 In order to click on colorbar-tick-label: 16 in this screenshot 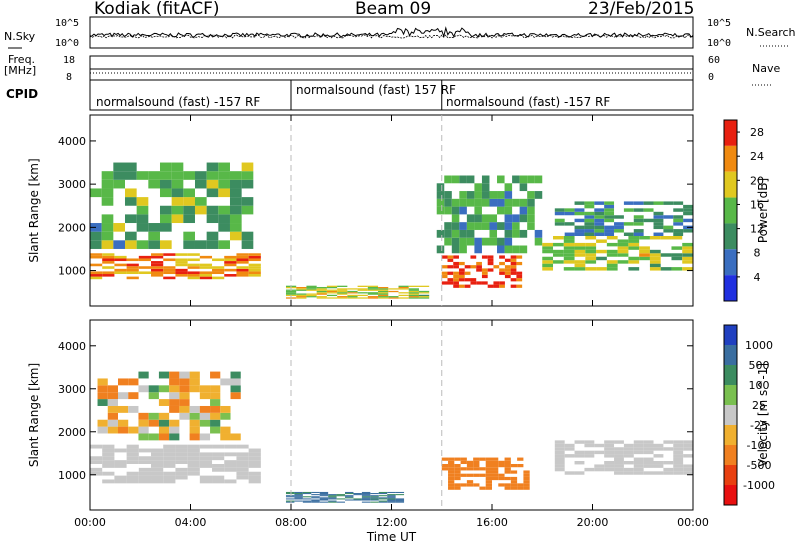, I will do `click(757, 204)`.